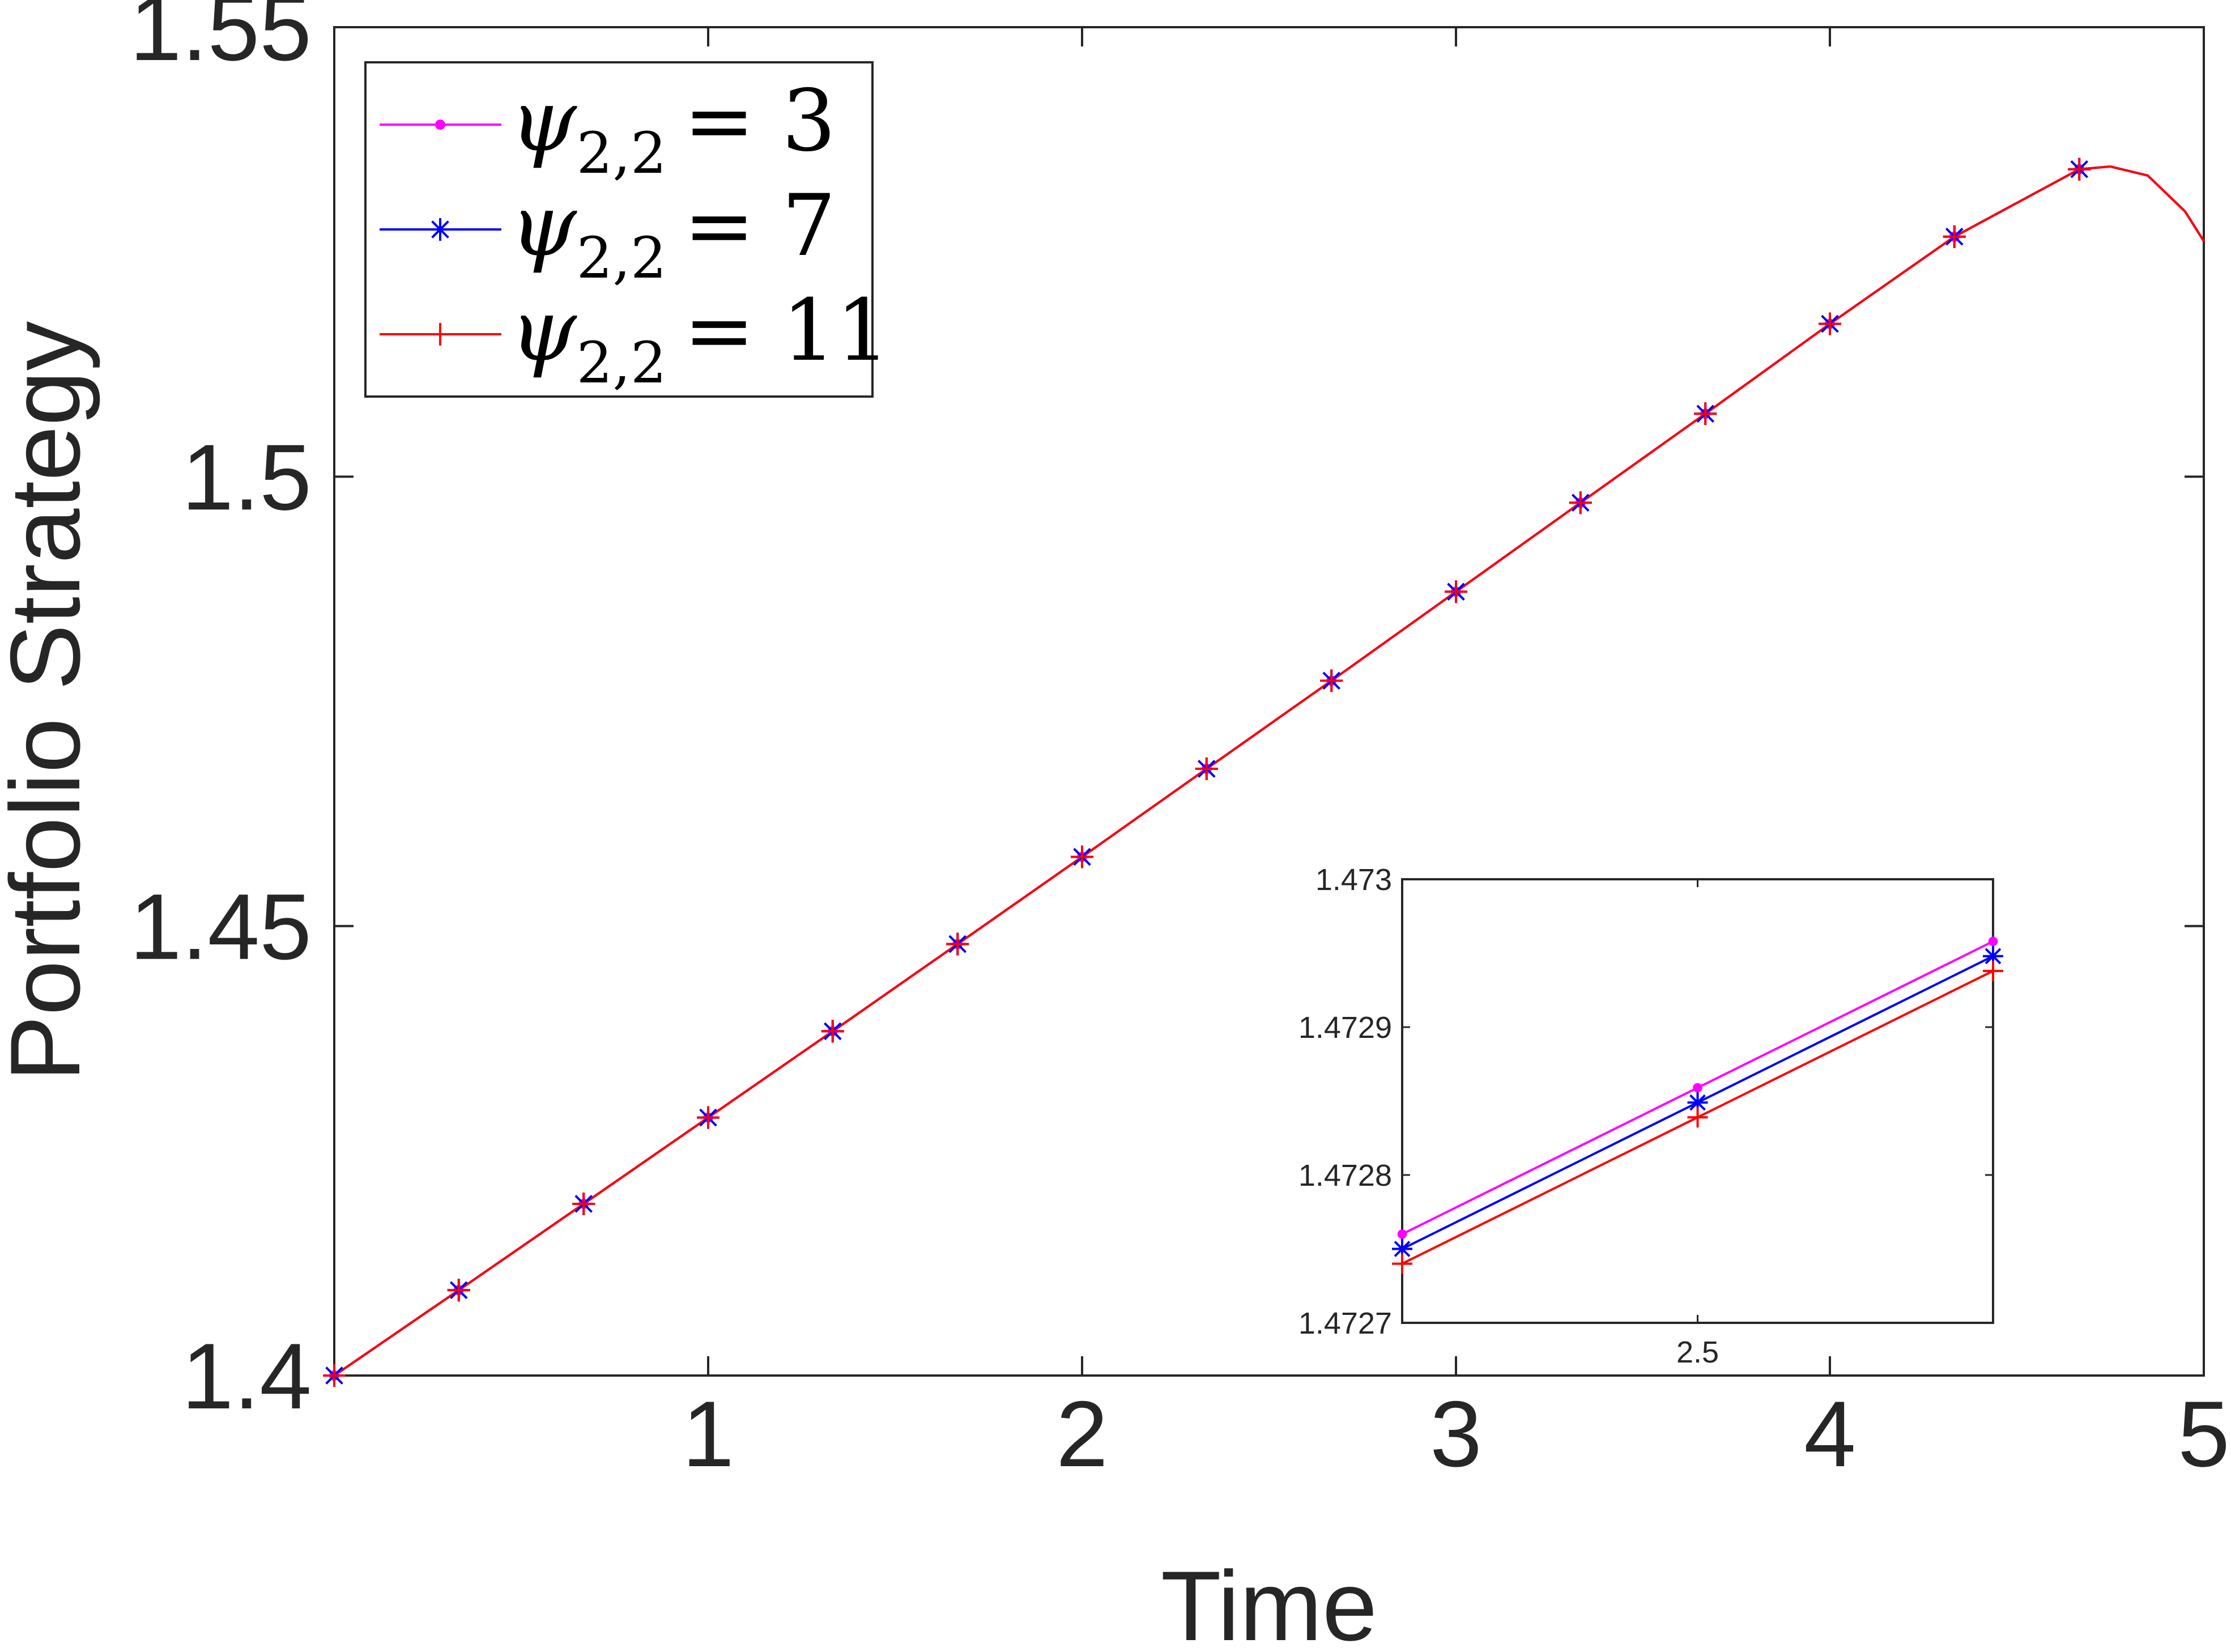 The width and height of the screenshot is (2231, 1652). I want to click on inset-y-tick-label: 1.473, so click(1353, 880).